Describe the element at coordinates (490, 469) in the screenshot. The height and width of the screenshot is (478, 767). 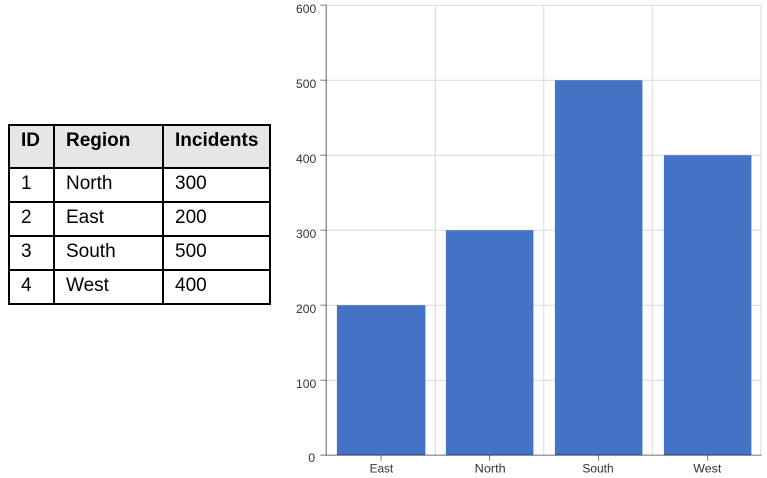
I see `svg-text: North` at that location.